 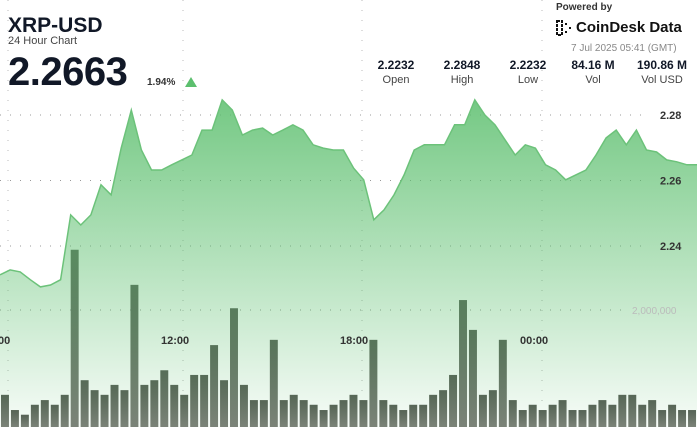 What do you see at coordinates (670, 116) in the screenshot?
I see `price-tick-label: 2.28` at bounding box center [670, 116].